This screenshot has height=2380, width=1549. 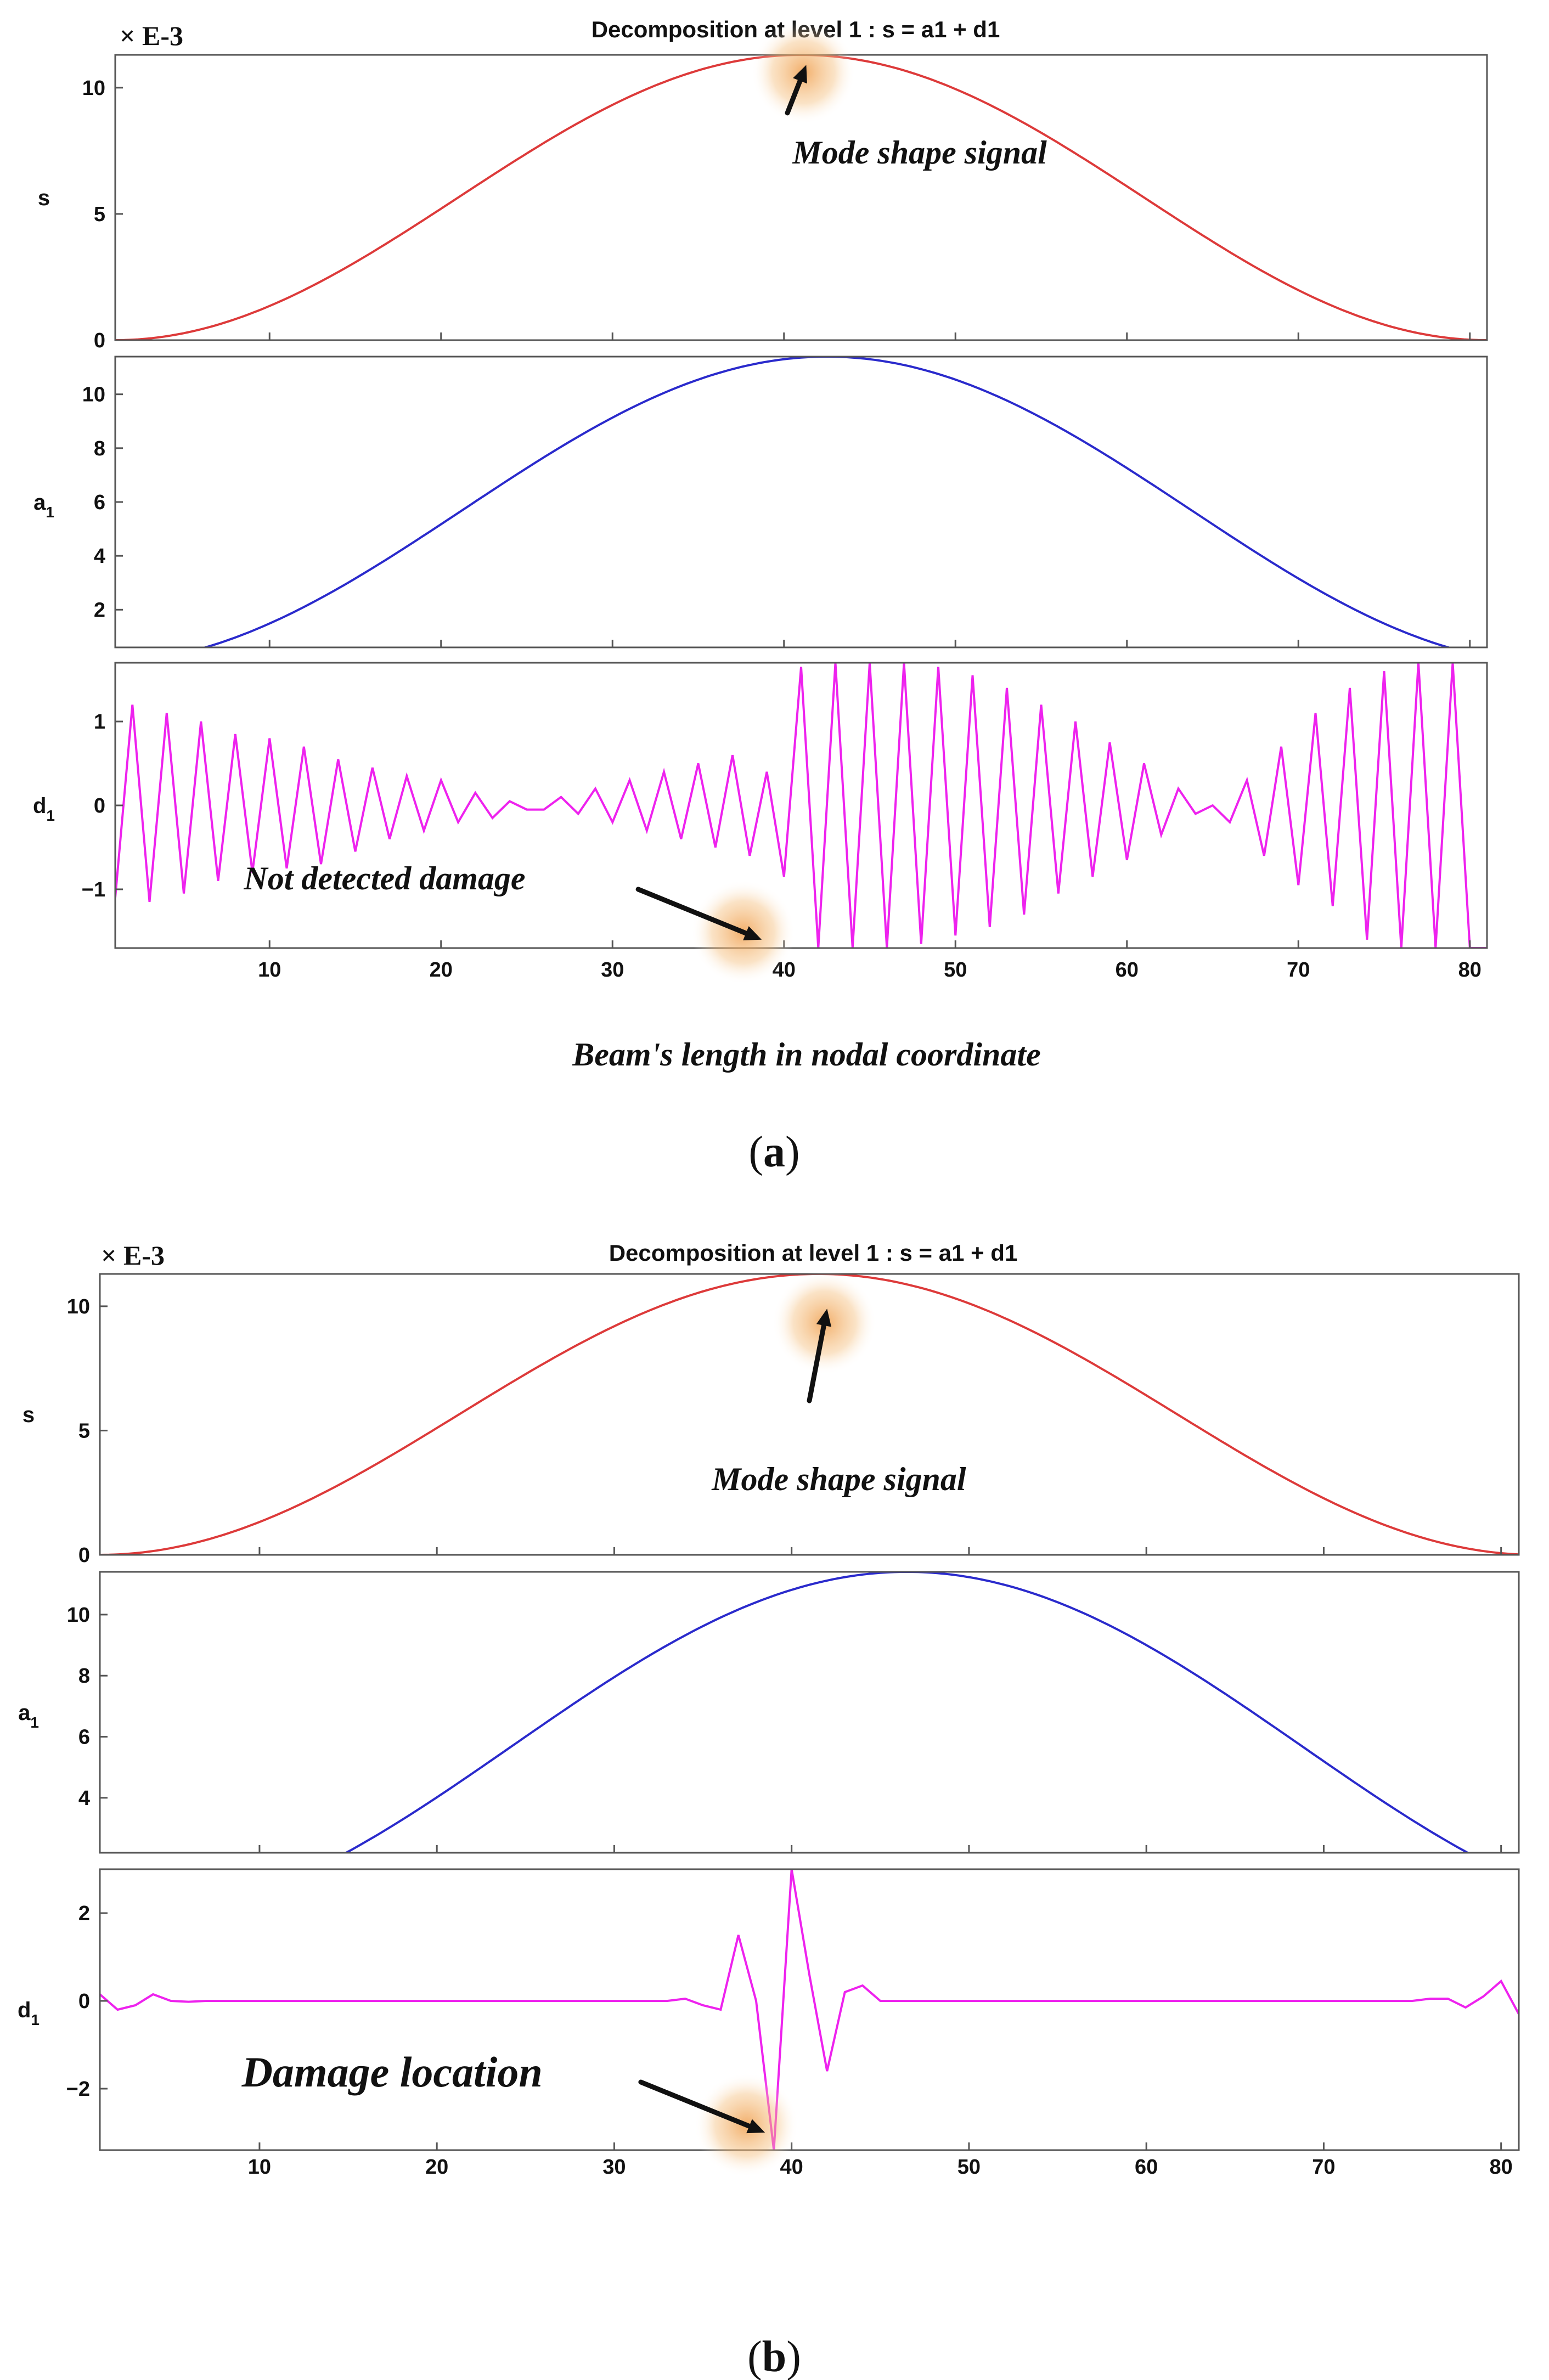 I want to click on figure-b-caption: (b), so click(x=774, y=2357).